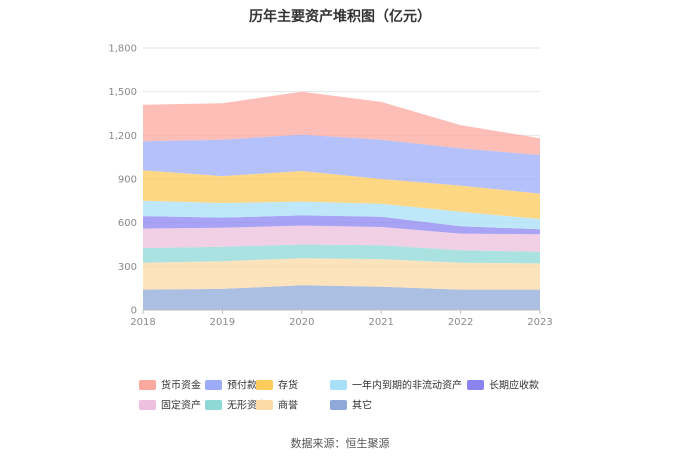 The height and width of the screenshot is (460, 680). What do you see at coordinates (340, 16) in the screenshot?
I see `chart-title: 历年主要资产堆积图（亿元）` at bounding box center [340, 16].